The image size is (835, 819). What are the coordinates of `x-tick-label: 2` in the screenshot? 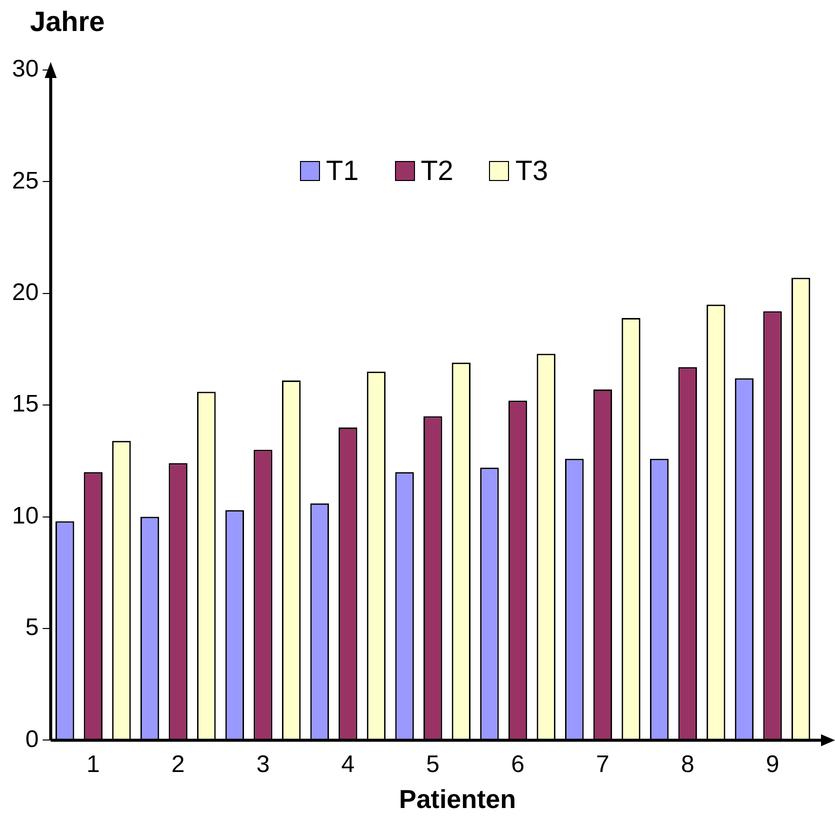 It's located at (178, 764).